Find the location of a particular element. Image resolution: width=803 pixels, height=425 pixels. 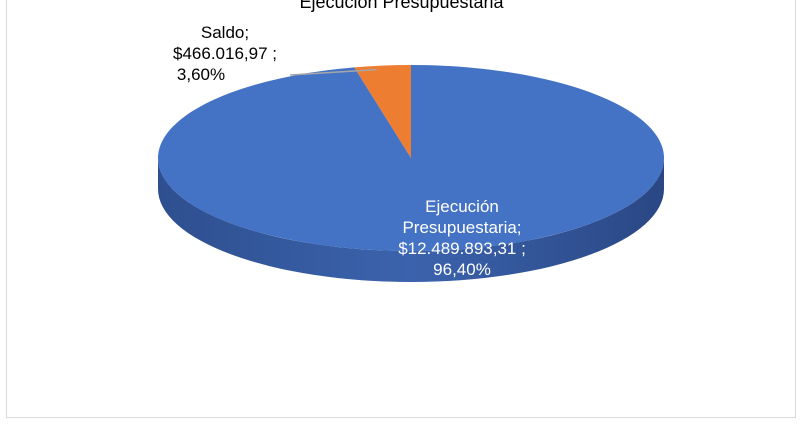

ejecucion-label-line-3: $12.489.893,31 ; is located at coordinates (462, 248).